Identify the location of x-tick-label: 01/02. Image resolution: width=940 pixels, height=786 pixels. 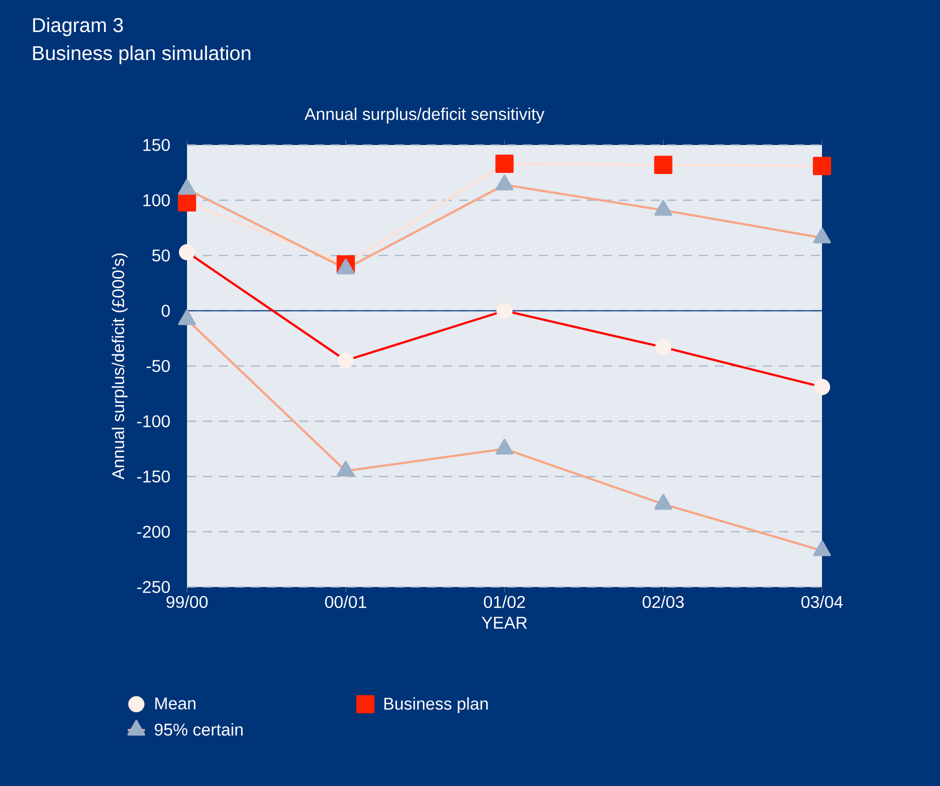
(504, 602).